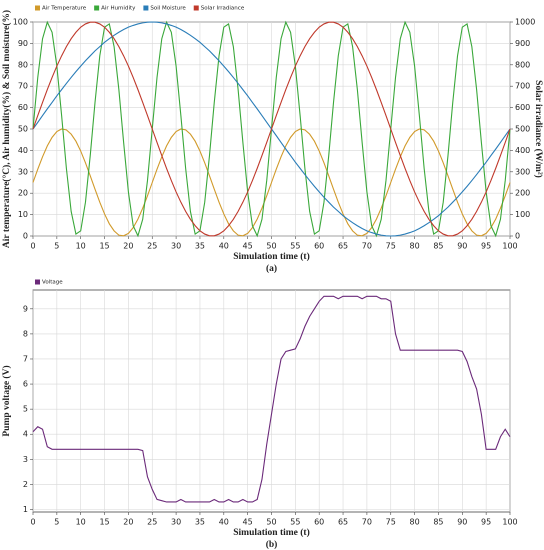 This screenshot has height=550, width=544. Describe the element at coordinates (168, 9) in the screenshot. I see `legend-label: Soil Moisture` at that location.